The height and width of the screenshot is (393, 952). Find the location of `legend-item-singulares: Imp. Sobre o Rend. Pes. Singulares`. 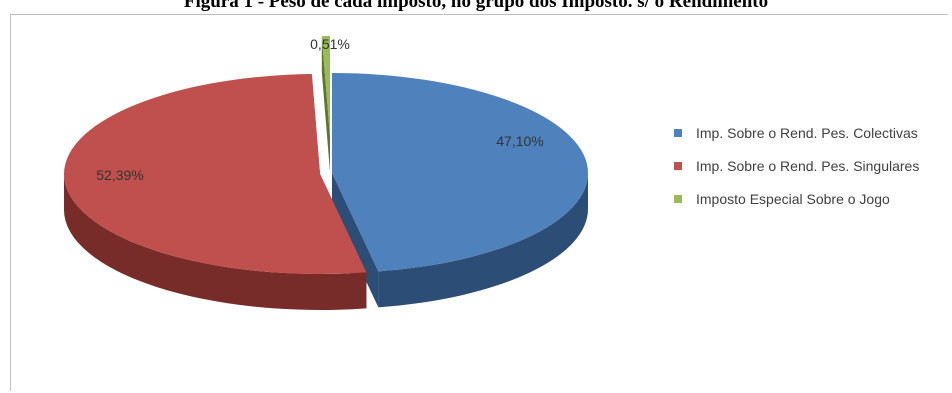

legend-item-singulares: Imp. Sobre o Rend. Pes. Singulares is located at coordinates (809, 166).